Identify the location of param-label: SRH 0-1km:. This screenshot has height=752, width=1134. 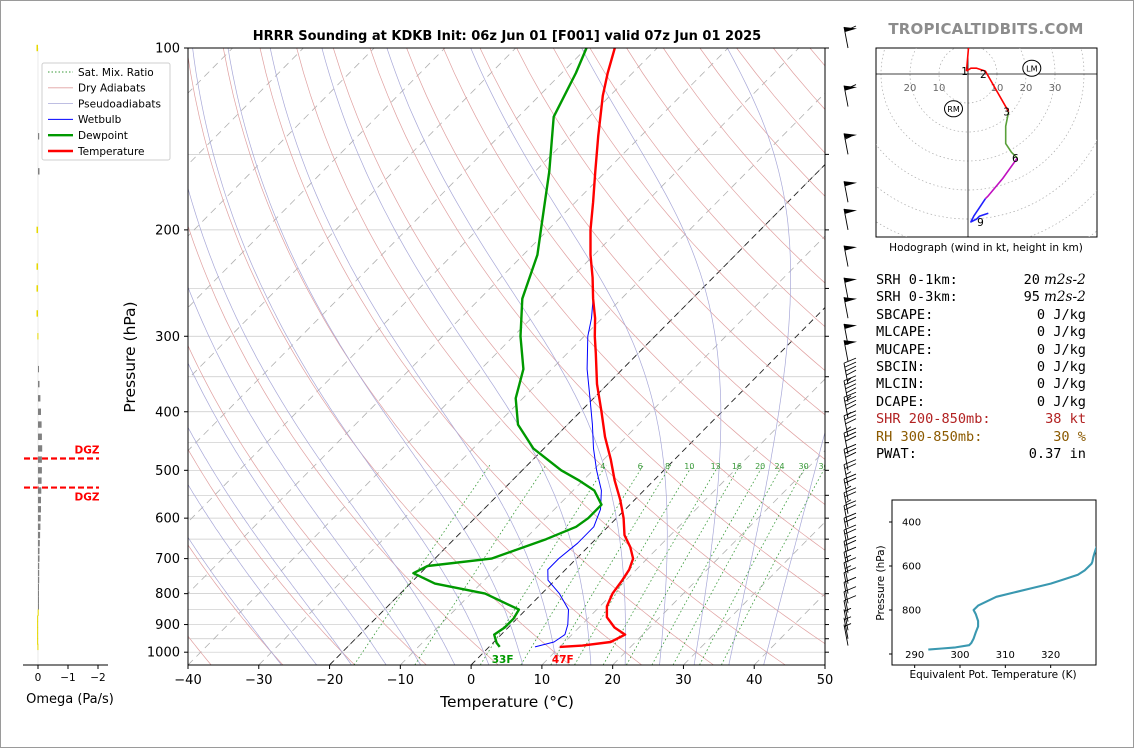
(917, 280).